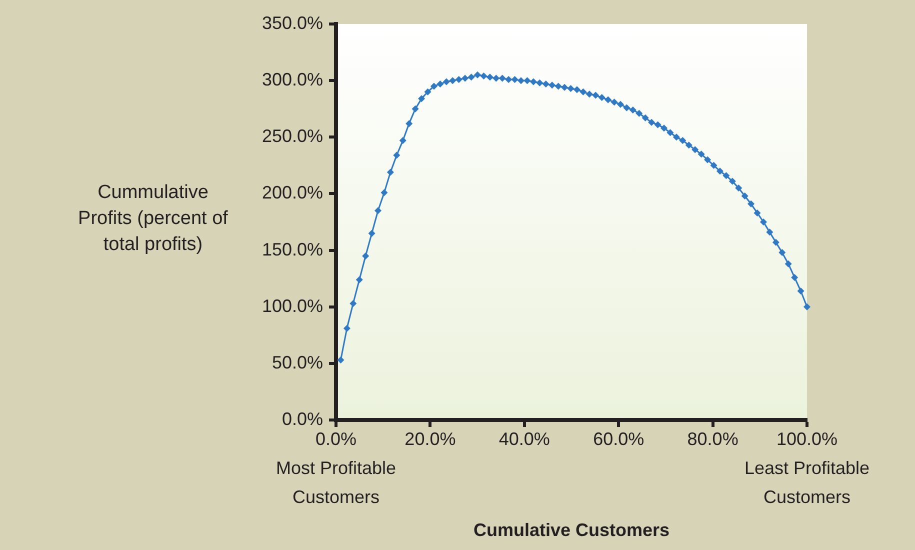 The height and width of the screenshot is (550, 915). I want to click on y-tick-label: 350.0%, so click(292, 22).